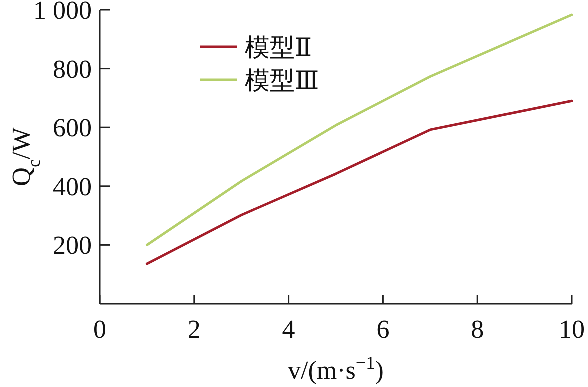 This screenshot has width=588, height=387. What do you see at coordinates (100, 329) in the screenshot?
I see `x-tick-label: 0` at bounding box center [100, 329].